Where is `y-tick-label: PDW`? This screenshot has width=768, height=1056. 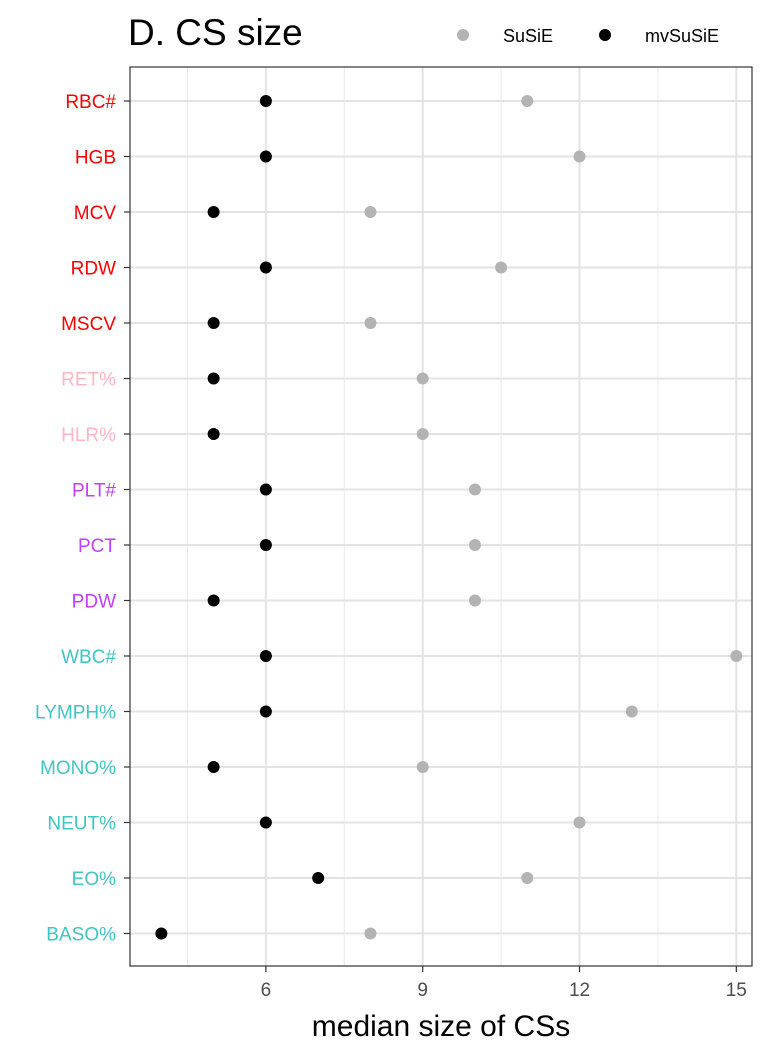 y-tick-label: PDW is located at coordinates (94, 602).